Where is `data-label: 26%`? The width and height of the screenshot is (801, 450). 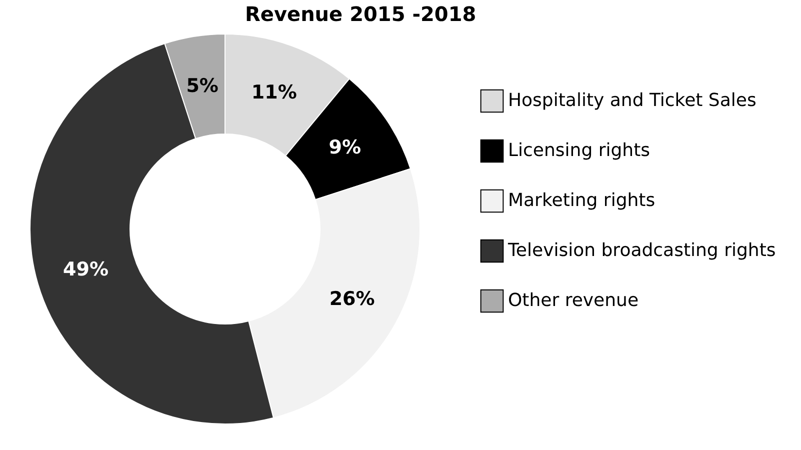 data-label: 26% is located at coordinates (352, 299).